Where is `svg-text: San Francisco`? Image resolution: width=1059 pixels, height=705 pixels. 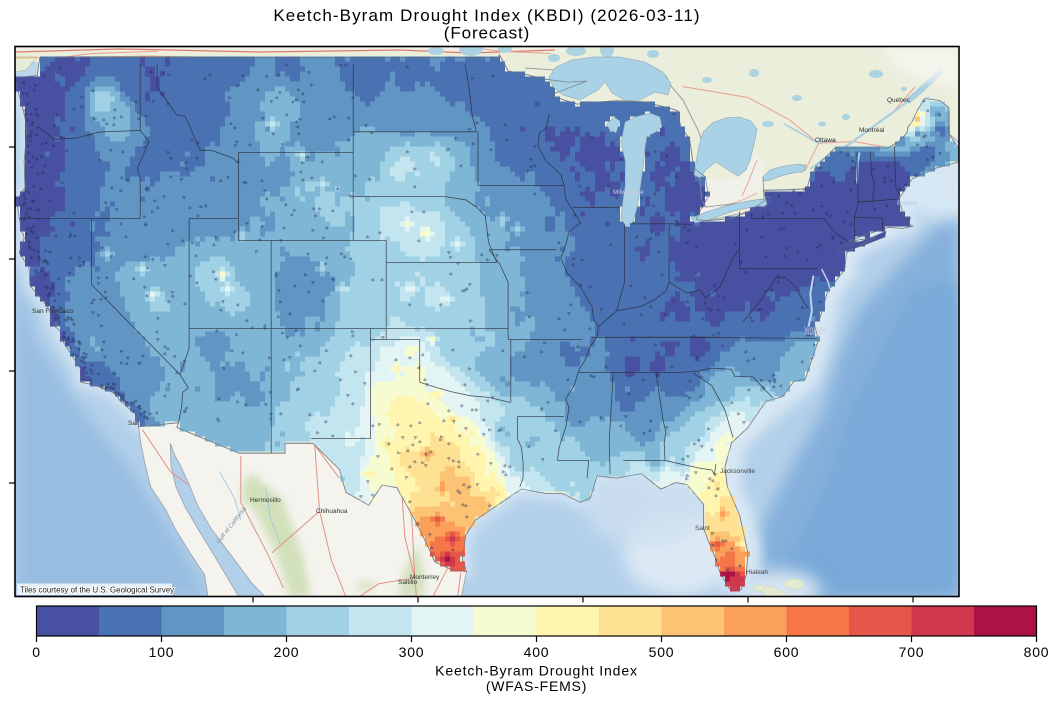
svg-text: San Francisco is located at coordinates (53, 311).